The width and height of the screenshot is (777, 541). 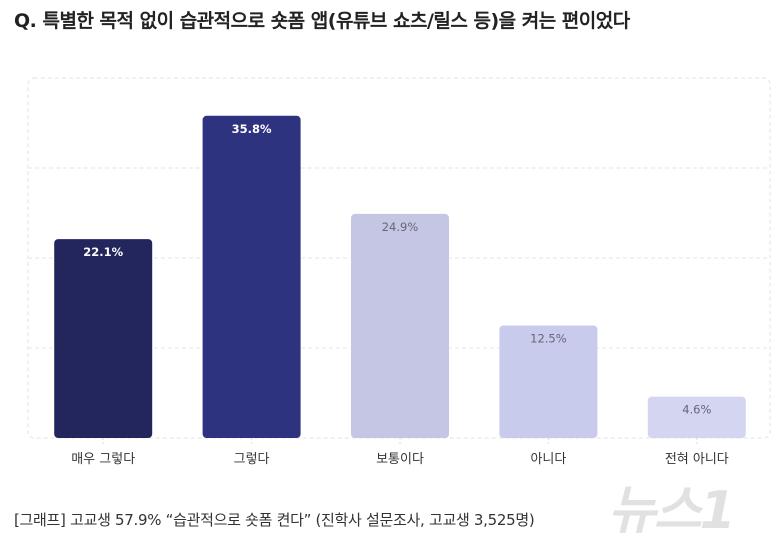 I want to click on x-tick-label: 보통이다, so click(x=400, y=459).